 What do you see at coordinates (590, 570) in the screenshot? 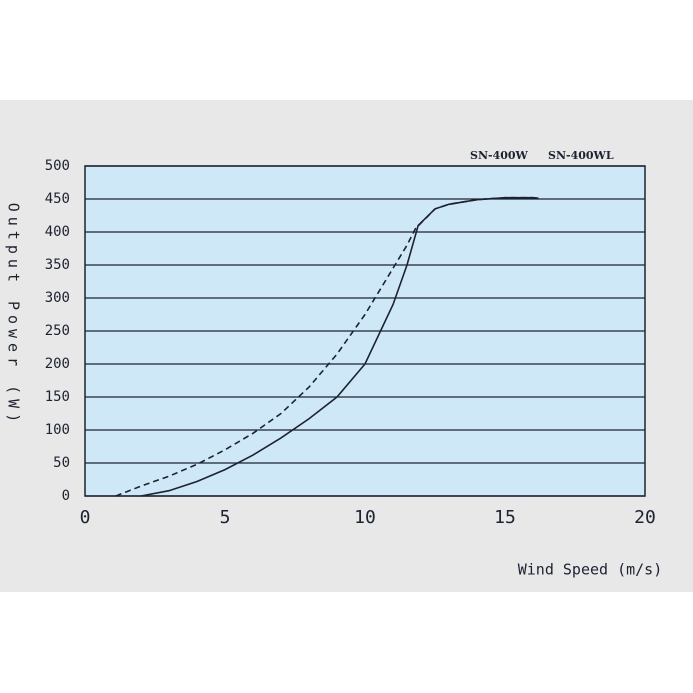
I see `x-axis-label: Wind Speed (m/s)` at bounding box center [590, 570].